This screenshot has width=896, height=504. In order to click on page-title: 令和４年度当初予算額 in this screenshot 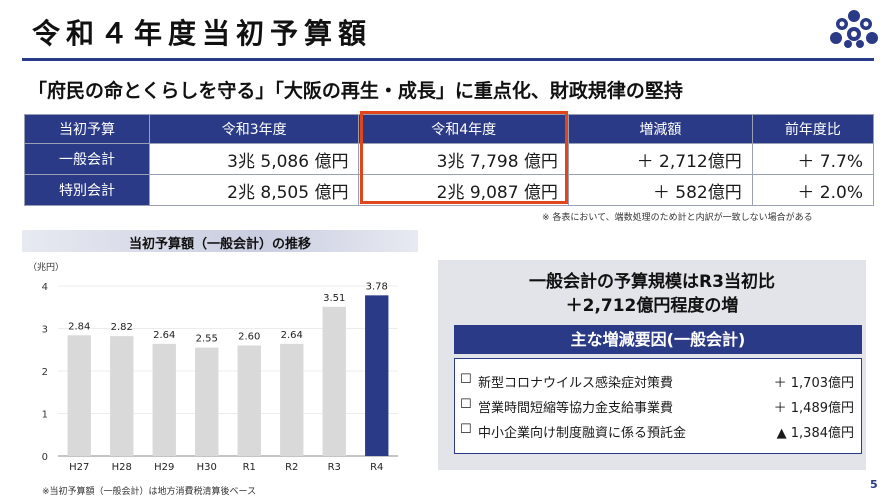, I will do `click(202, 33)`.